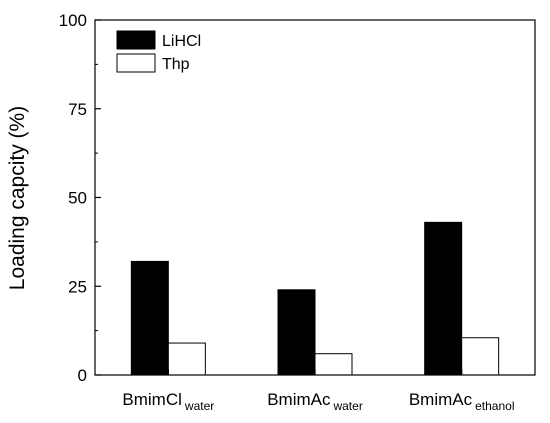 This screenshot has height=423, width=550. What do you see at coordinates (176, 64) in the screenshot?
I see `legend-label-thp: Thp` at bounding box center [176, 64].